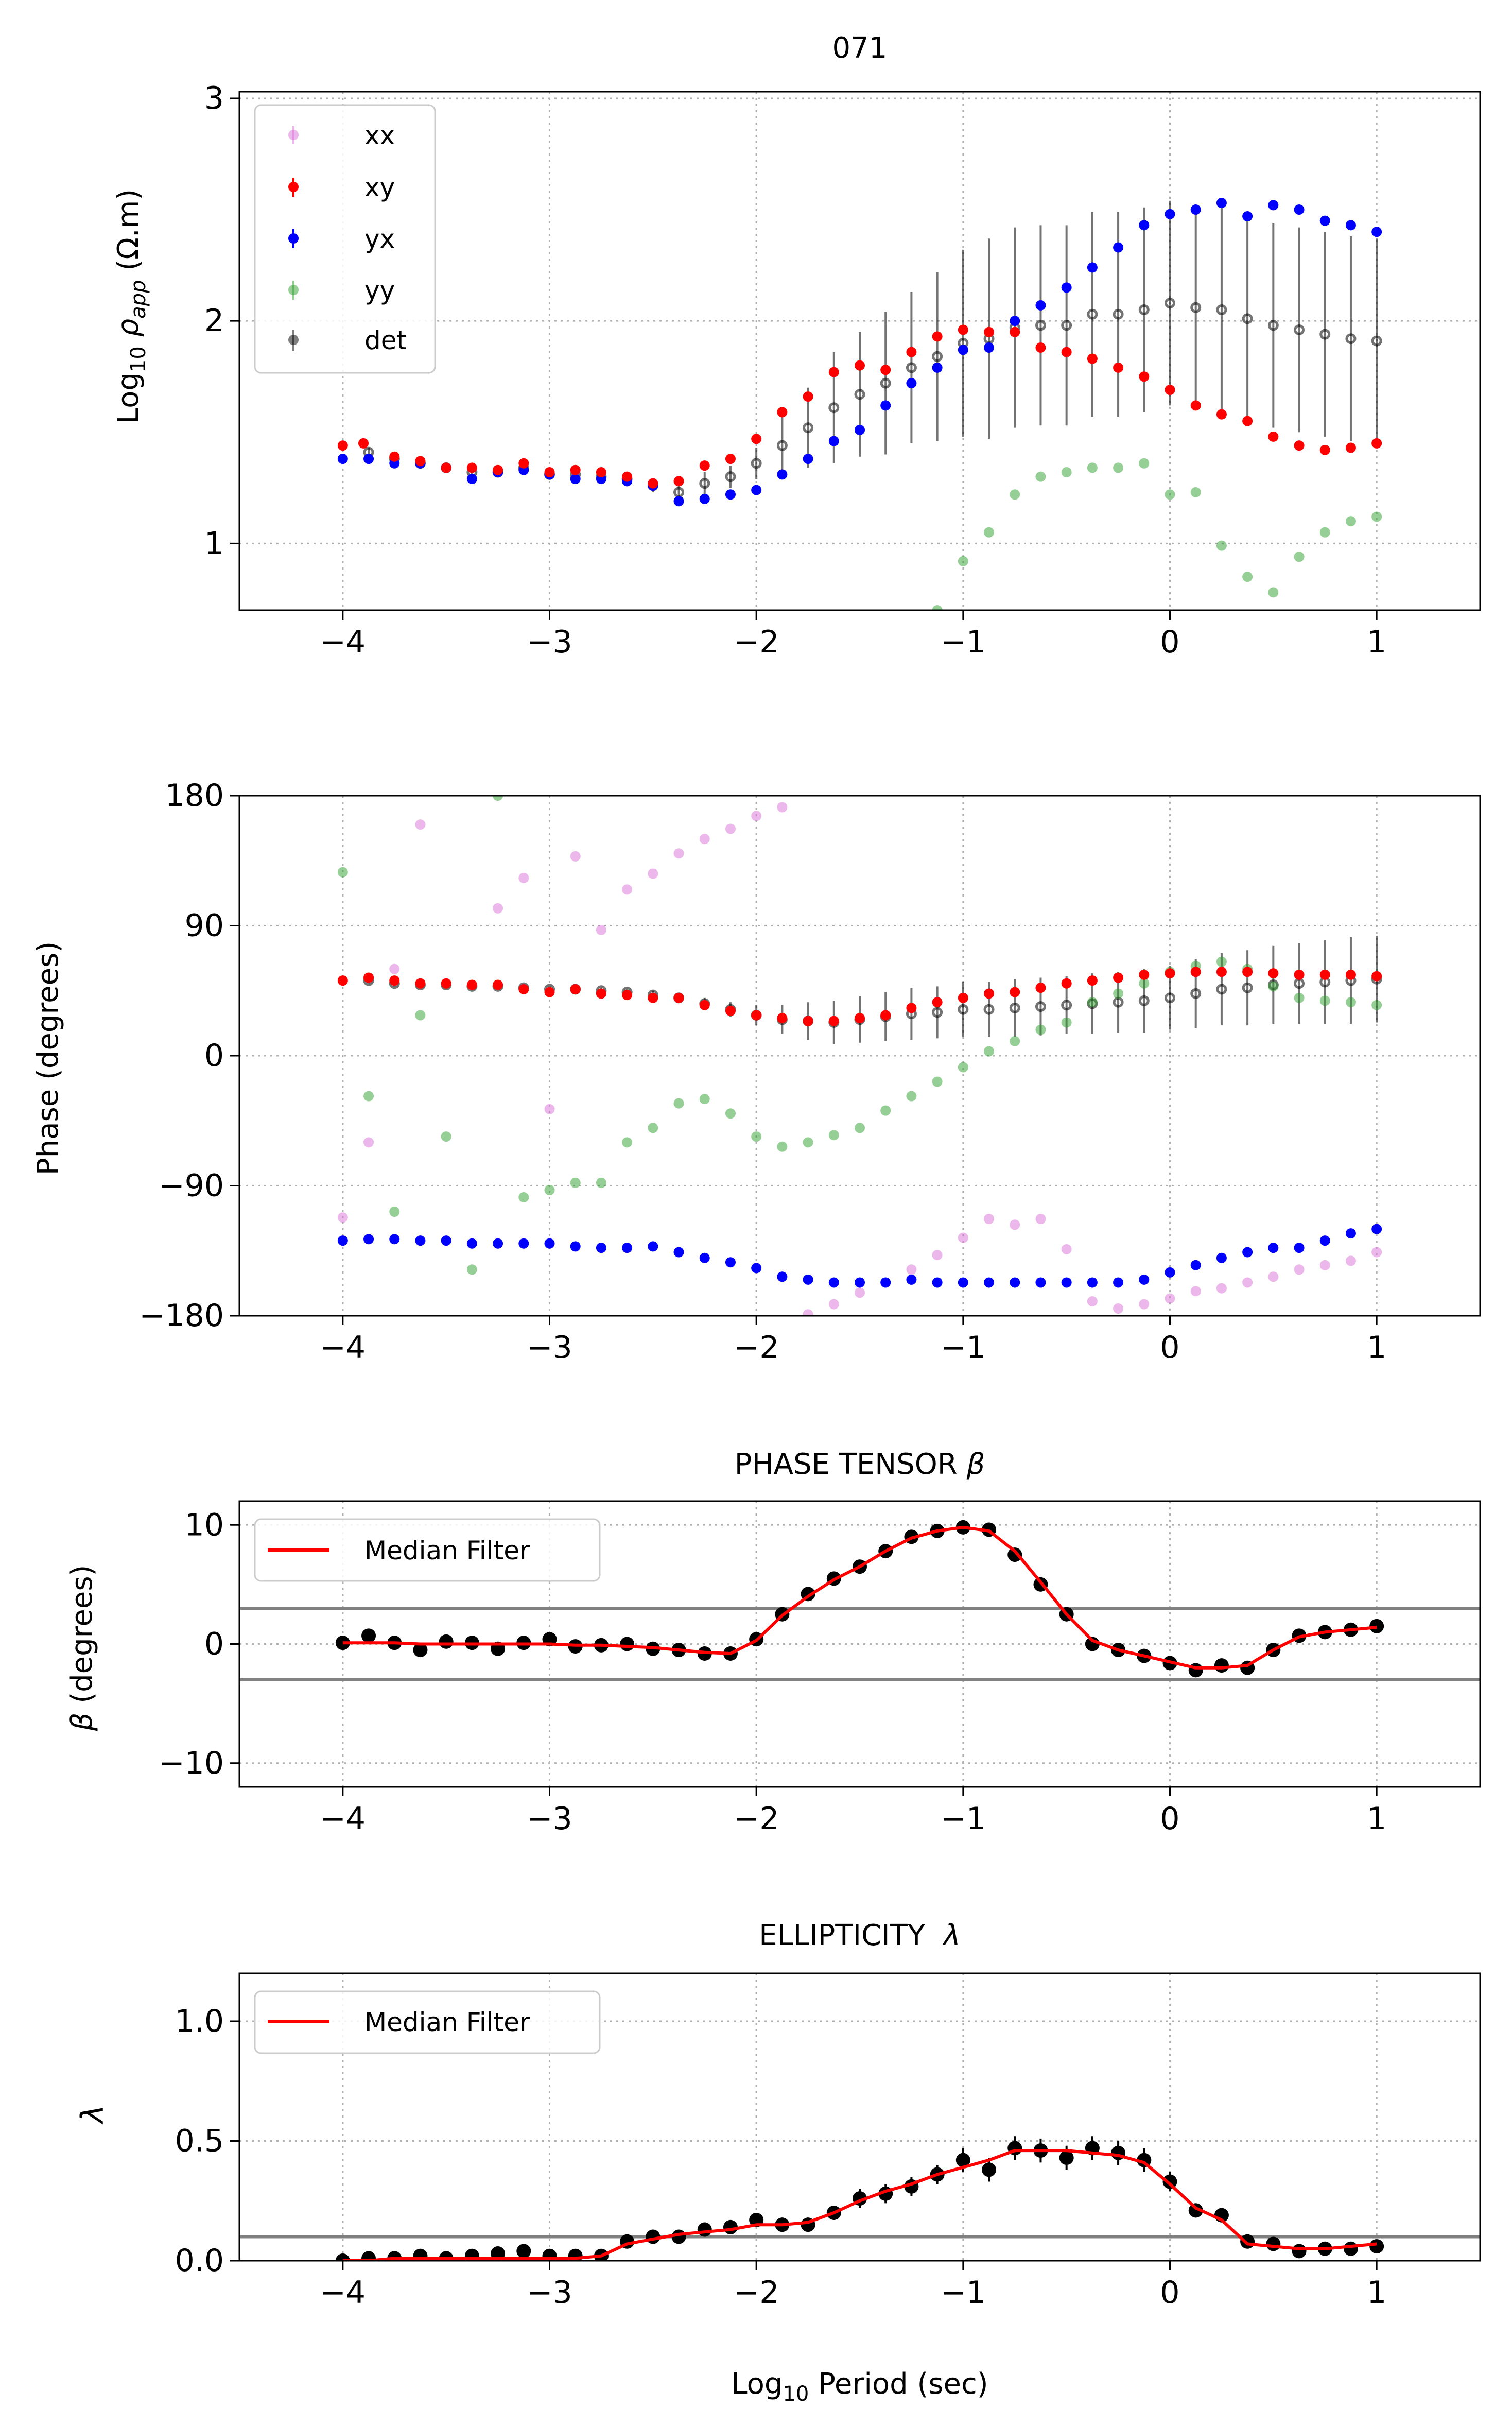 The width and height of the screenshot is (1512, 2426). What do you see at coordinates (191, 1186) in the screenshot?
I see `y-tick-label: −90` at bounding box center [191, 1186].